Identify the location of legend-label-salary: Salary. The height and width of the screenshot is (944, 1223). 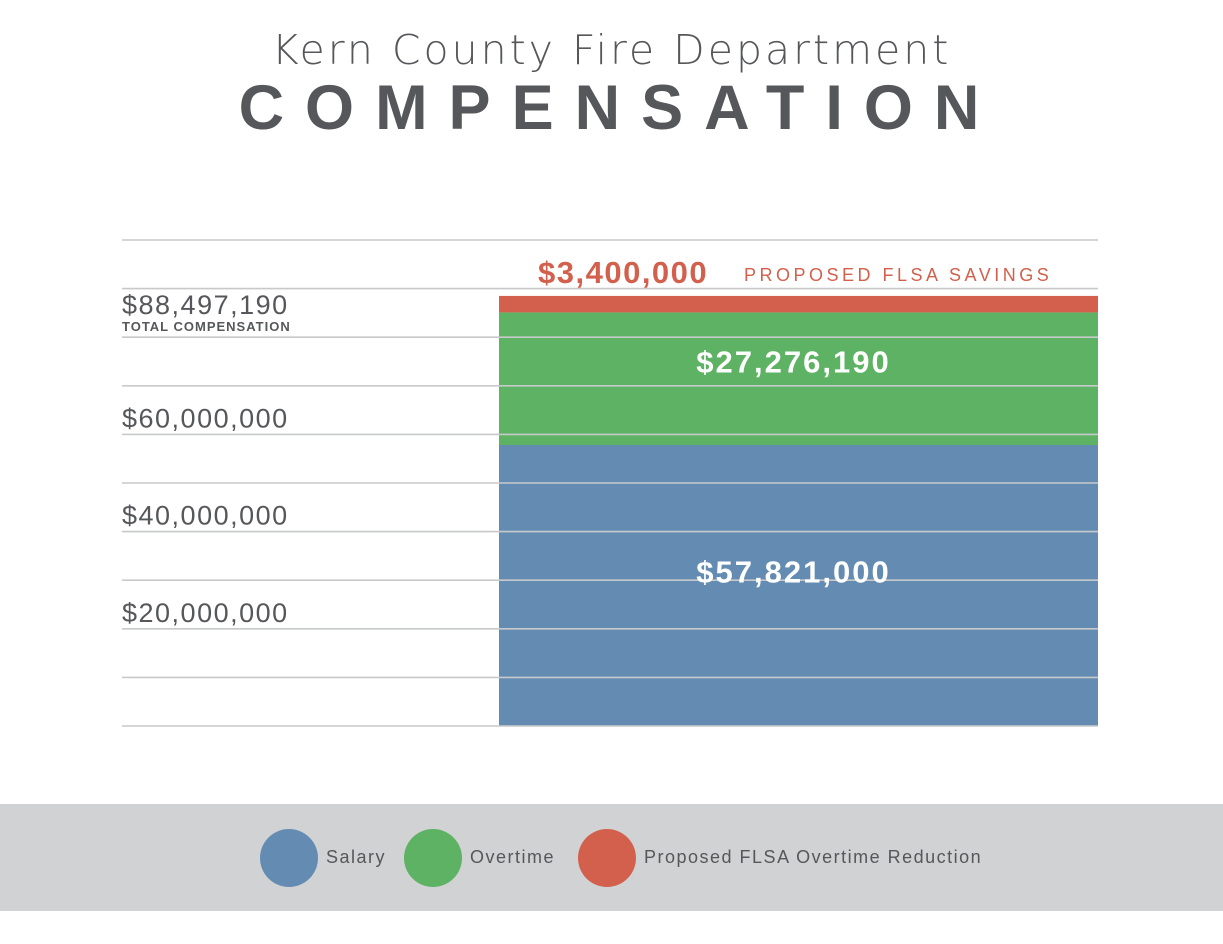
(356, 857).